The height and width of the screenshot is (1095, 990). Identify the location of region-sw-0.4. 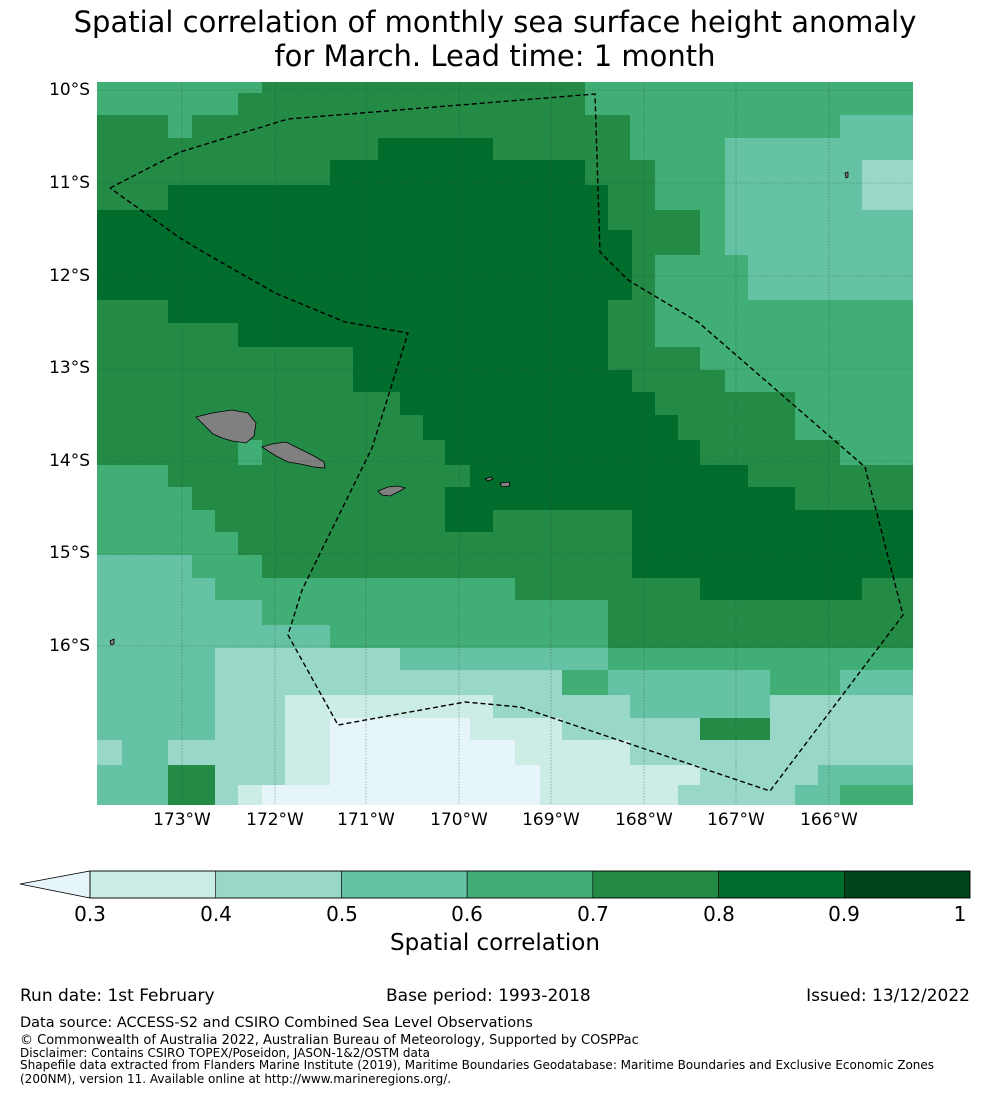
(109, 752).